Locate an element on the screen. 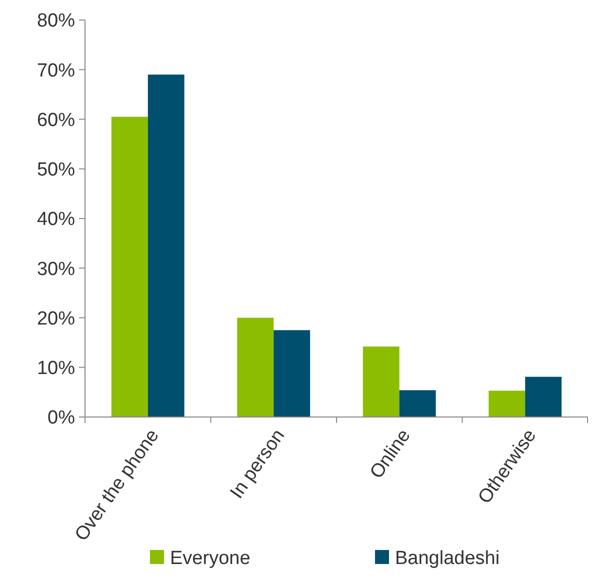 This screenshot has width=596, height=580. y-tick-label: 80% is located at coordinates (56, 21).